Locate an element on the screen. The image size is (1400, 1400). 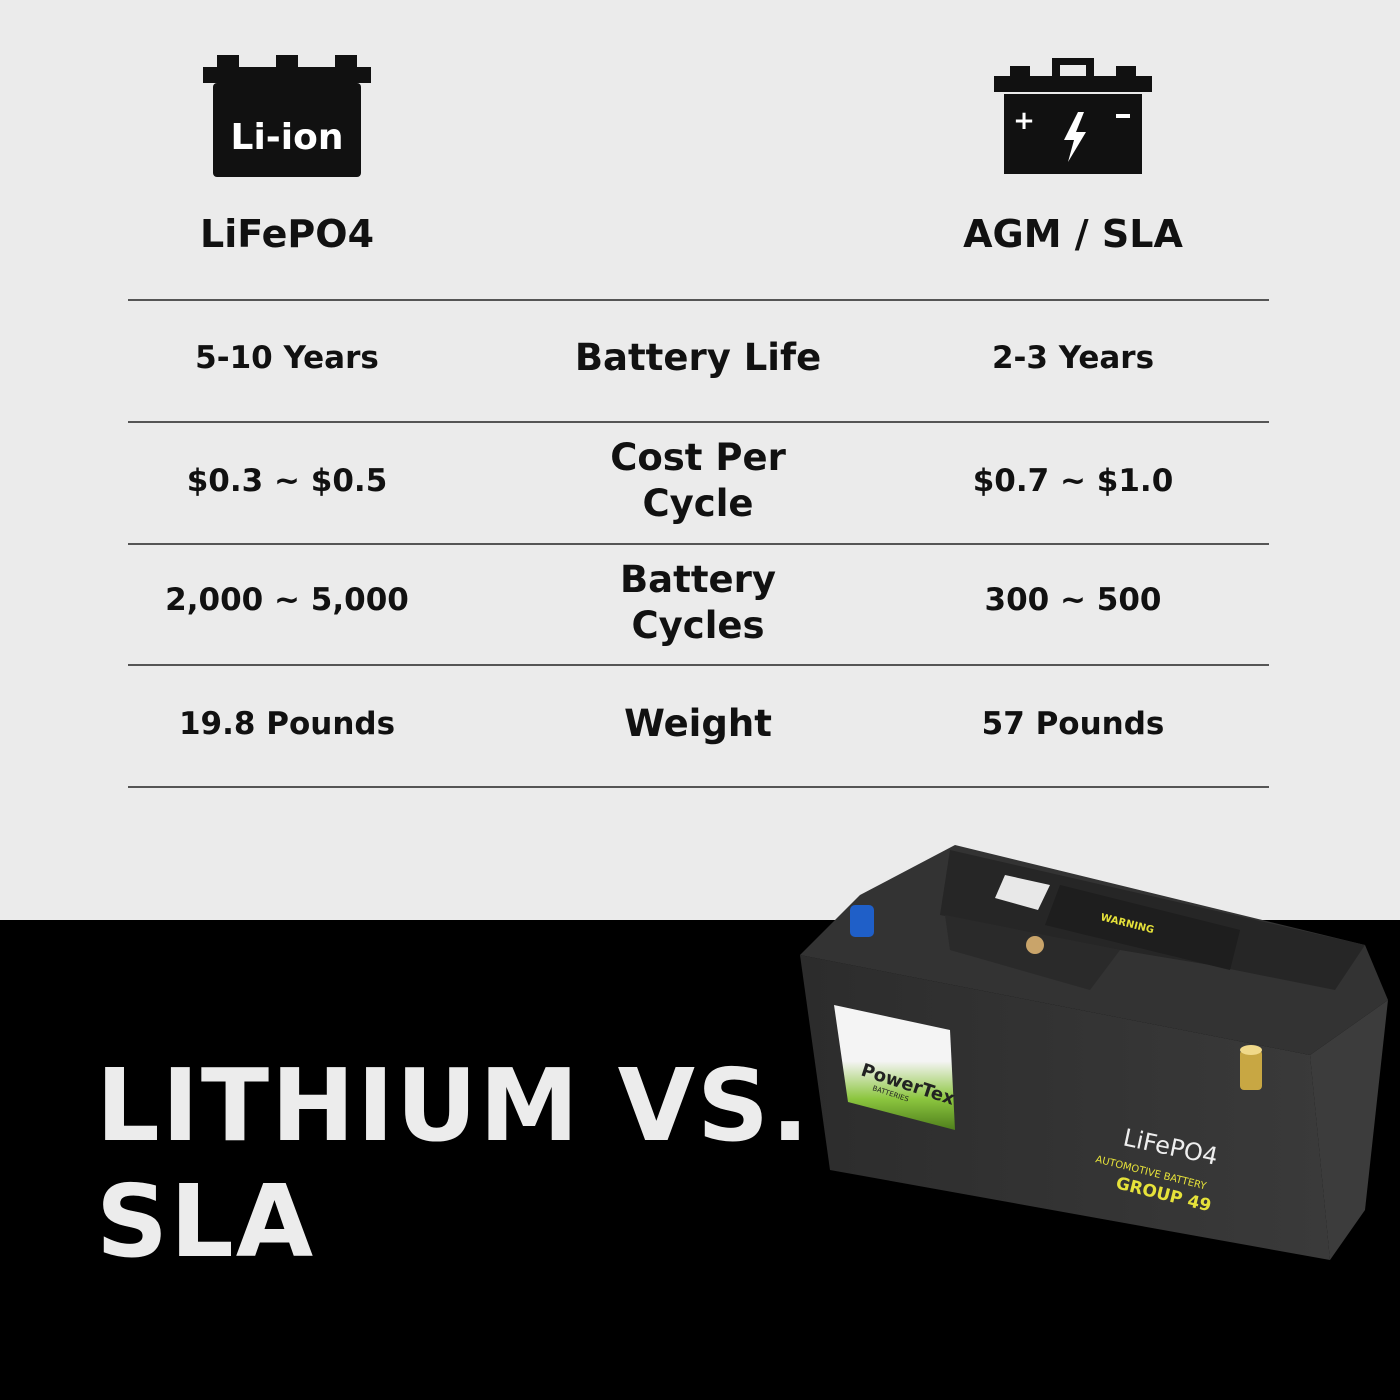
row-label-battery-cycles: Battery Cycles is located at coordinates (697, 602).